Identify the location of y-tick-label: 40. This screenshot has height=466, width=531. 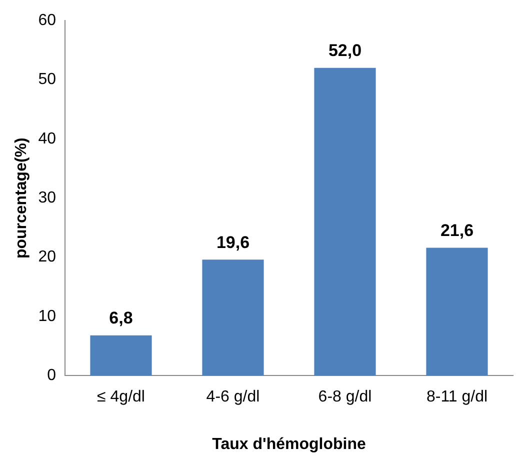
(47, 139).